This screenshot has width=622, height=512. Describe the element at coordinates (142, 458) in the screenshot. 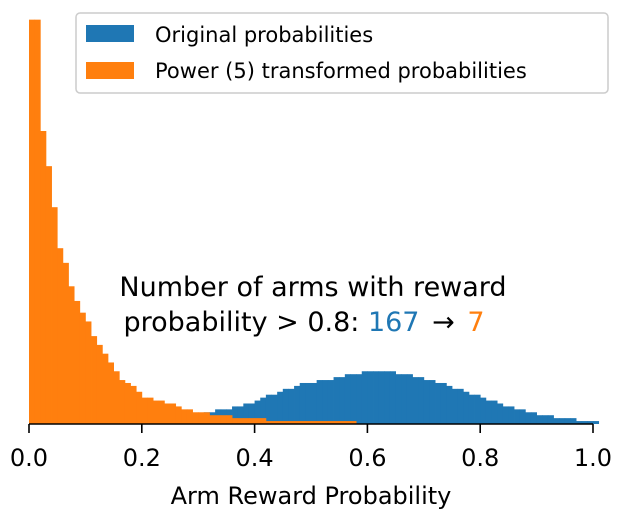

I see `x-tick-label-1: 0.2` at that location.